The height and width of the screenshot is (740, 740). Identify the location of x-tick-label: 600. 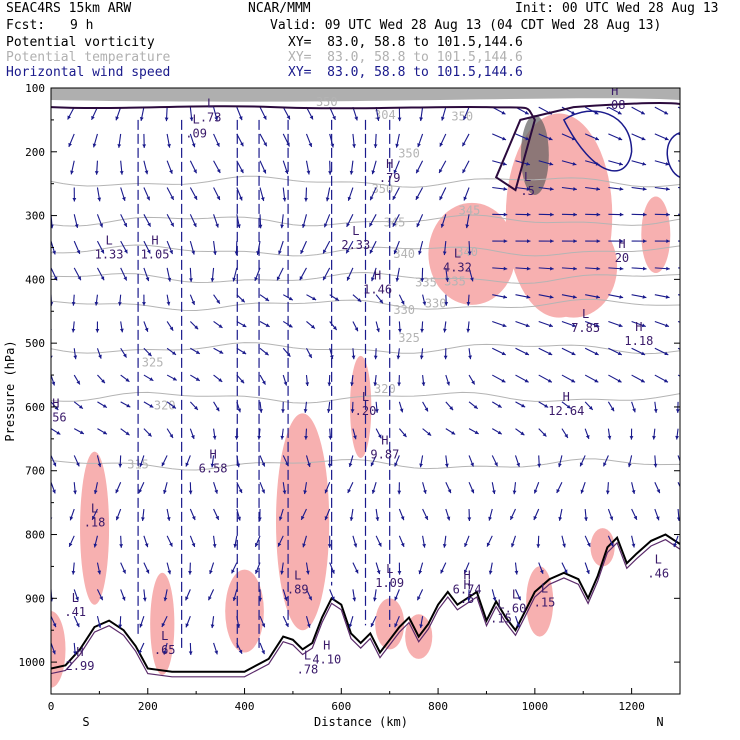
(341, 706).